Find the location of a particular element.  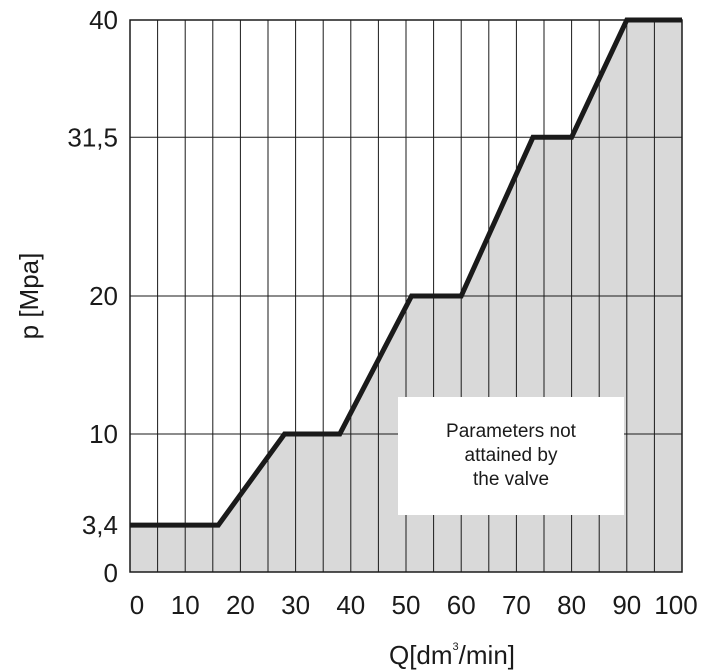

x-axis-title-main: Q[dm is located at coordinates (421, 655).